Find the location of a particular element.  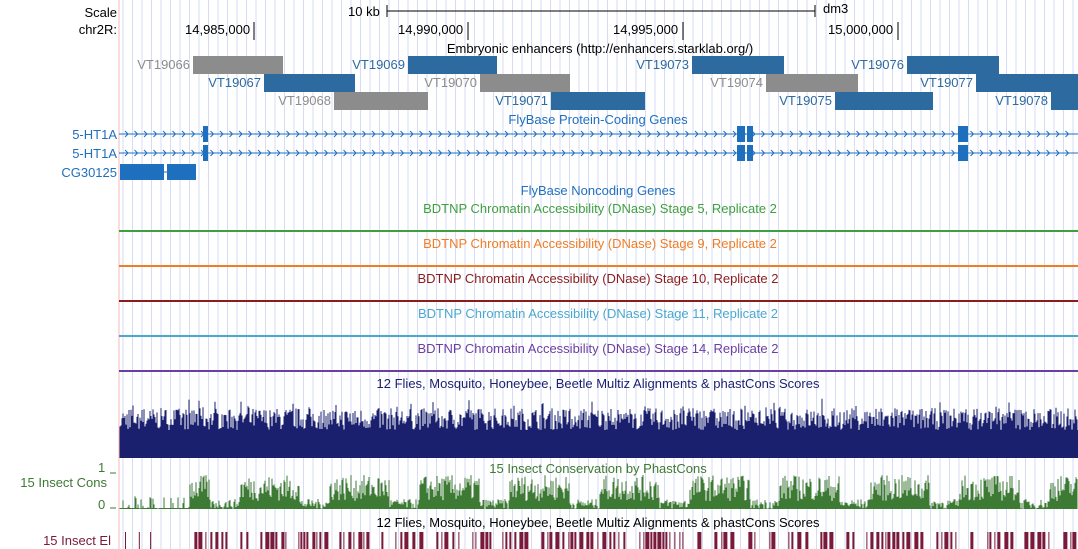

flybase-coding-track-title: FlyBase Protein-Coding Genes is located at coordinates (598, 119).